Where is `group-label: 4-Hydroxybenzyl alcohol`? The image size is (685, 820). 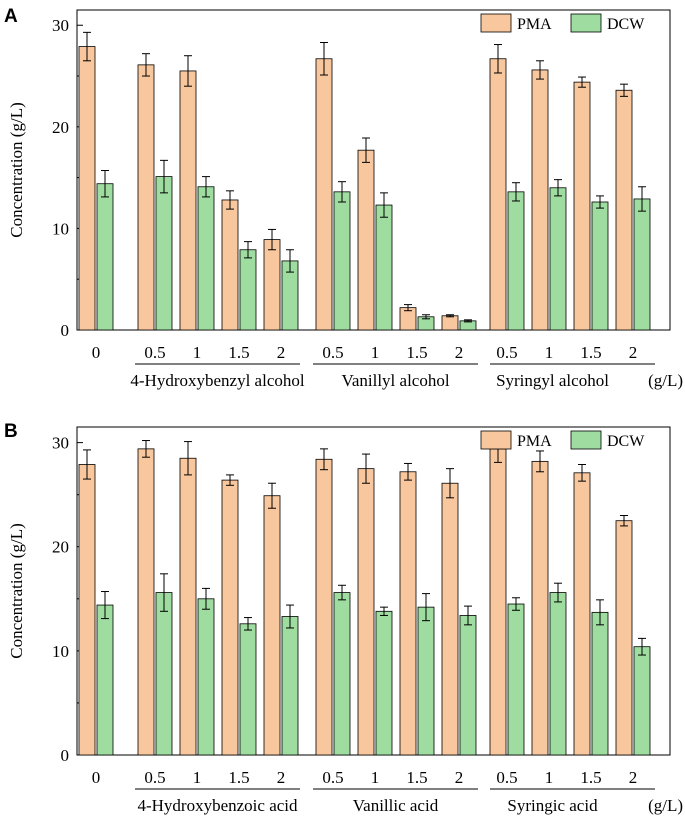
group-label: 4-Hydroxybenzyl alcohol is located at coordinates (217, 380).